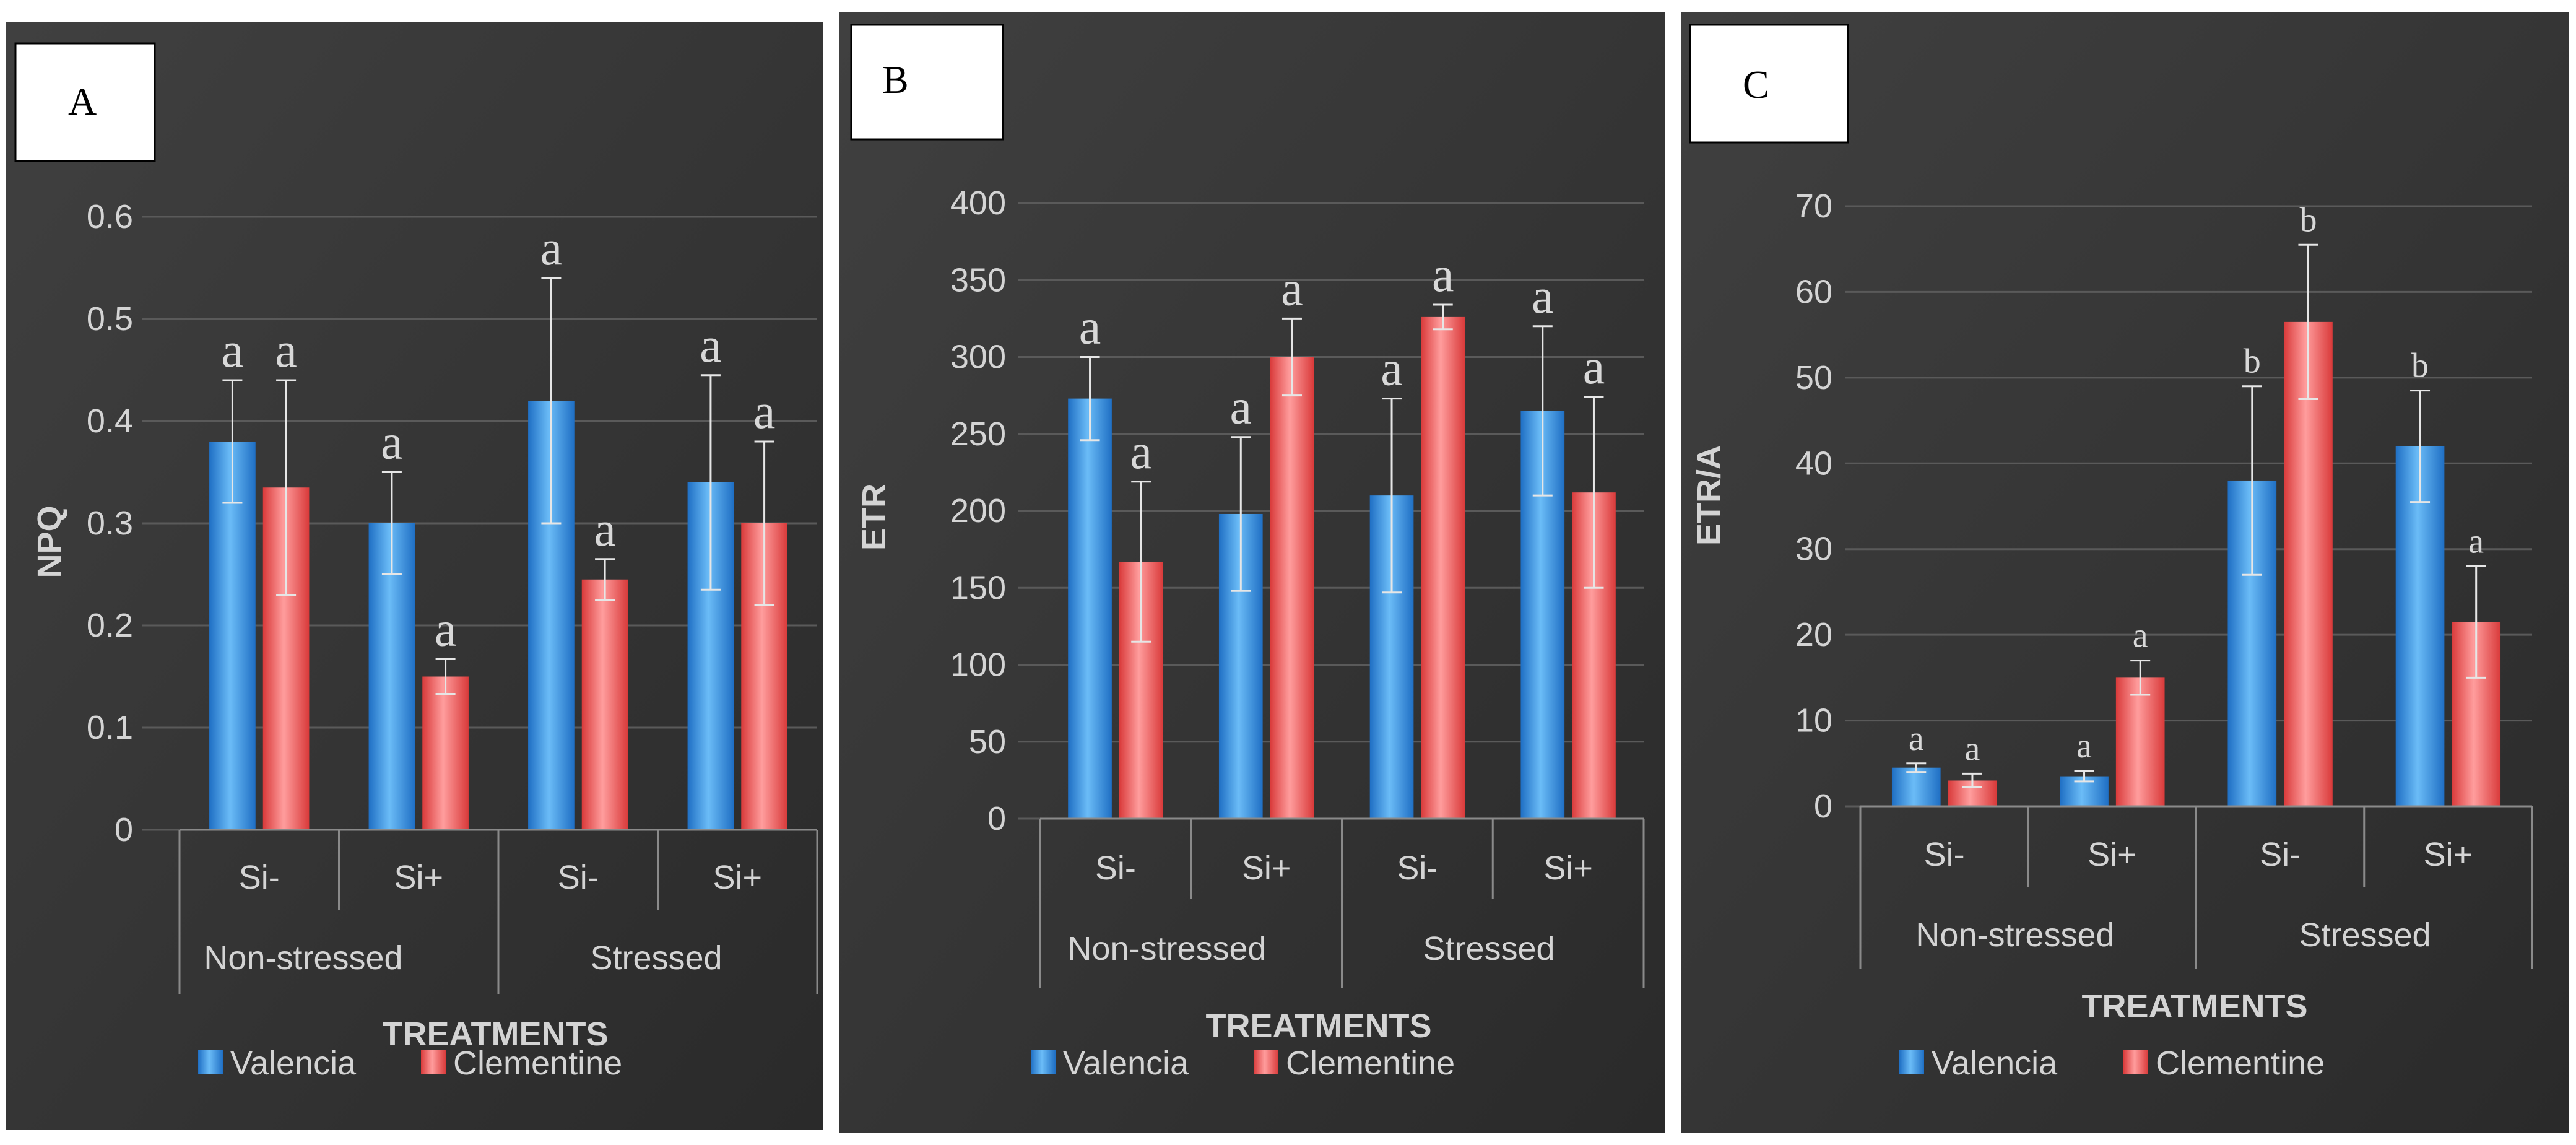 The height and width of the screenshot is (1145, 2576). Describe the element at coordinates (1370, 1063) in the screenshot. I see `panel-b-legend-clementine: Clementine` at that location.